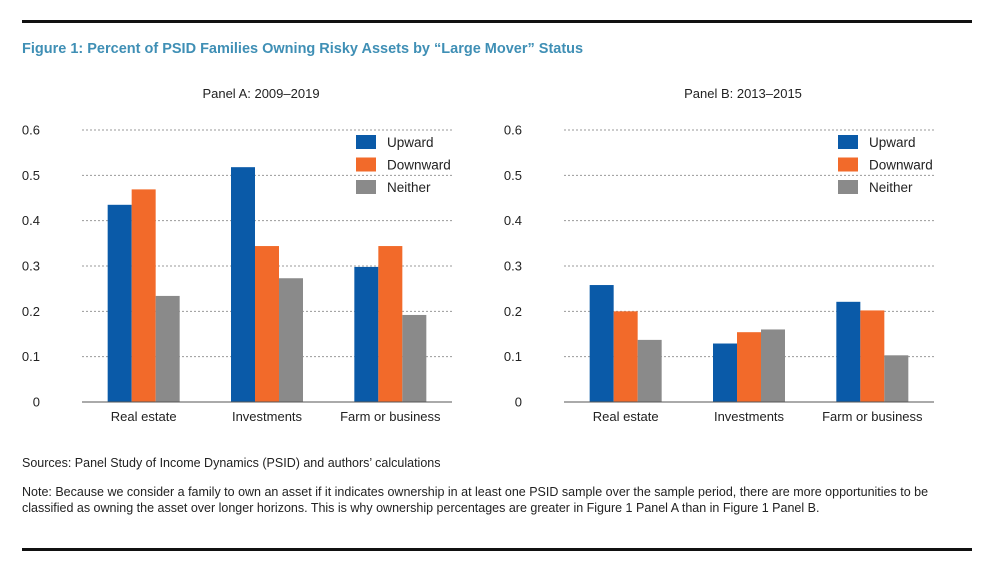 This screenshot has height=570, width=991. Describe the element at coordinates (260, 93) in the screenshot. I see `panel-title: Panel A: 2009–2019` at that location.